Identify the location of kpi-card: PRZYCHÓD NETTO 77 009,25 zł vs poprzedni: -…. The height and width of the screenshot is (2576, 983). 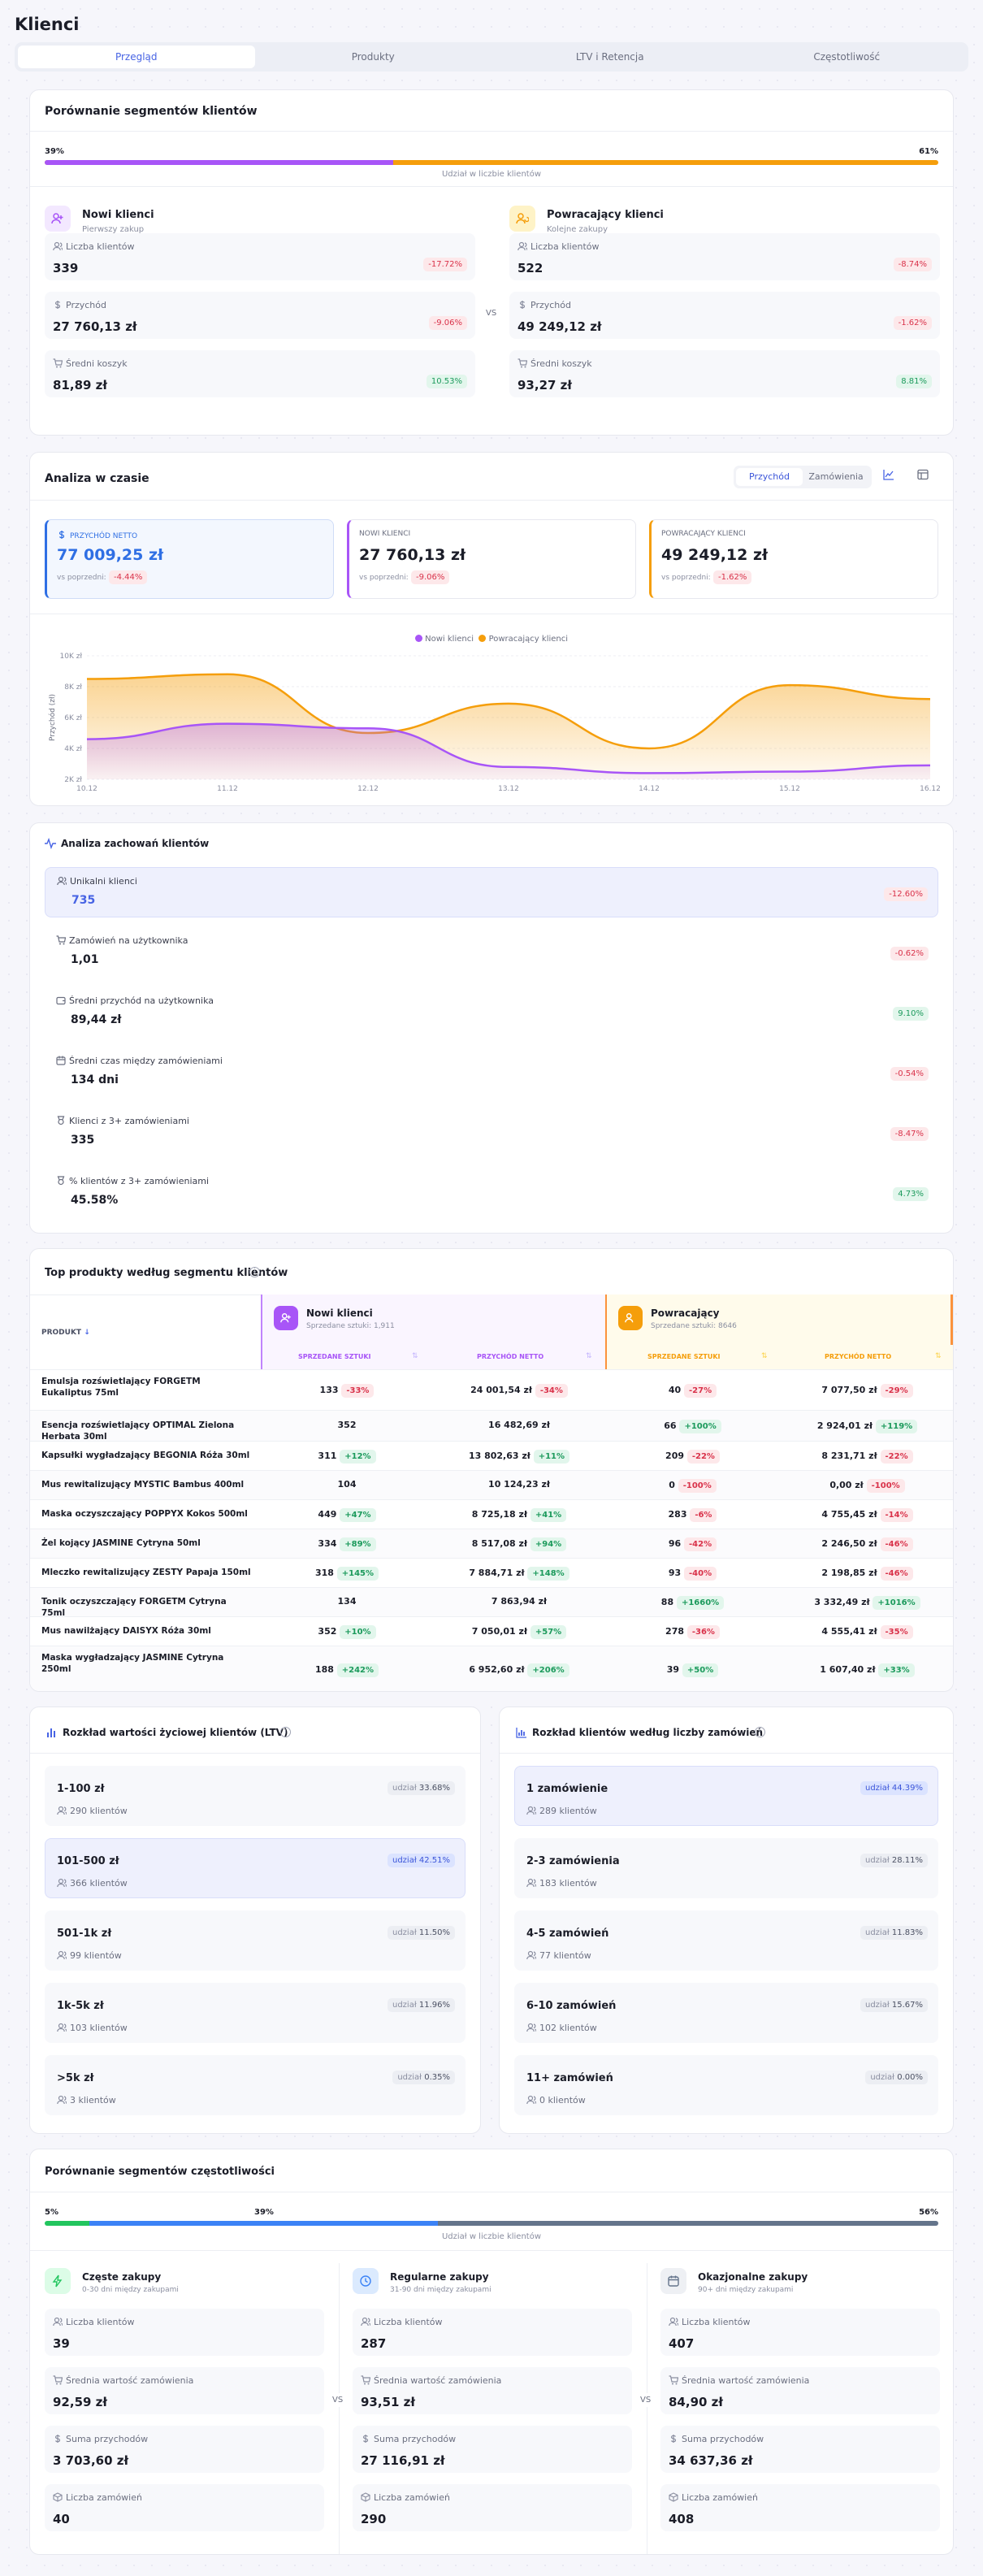
(189, 559).